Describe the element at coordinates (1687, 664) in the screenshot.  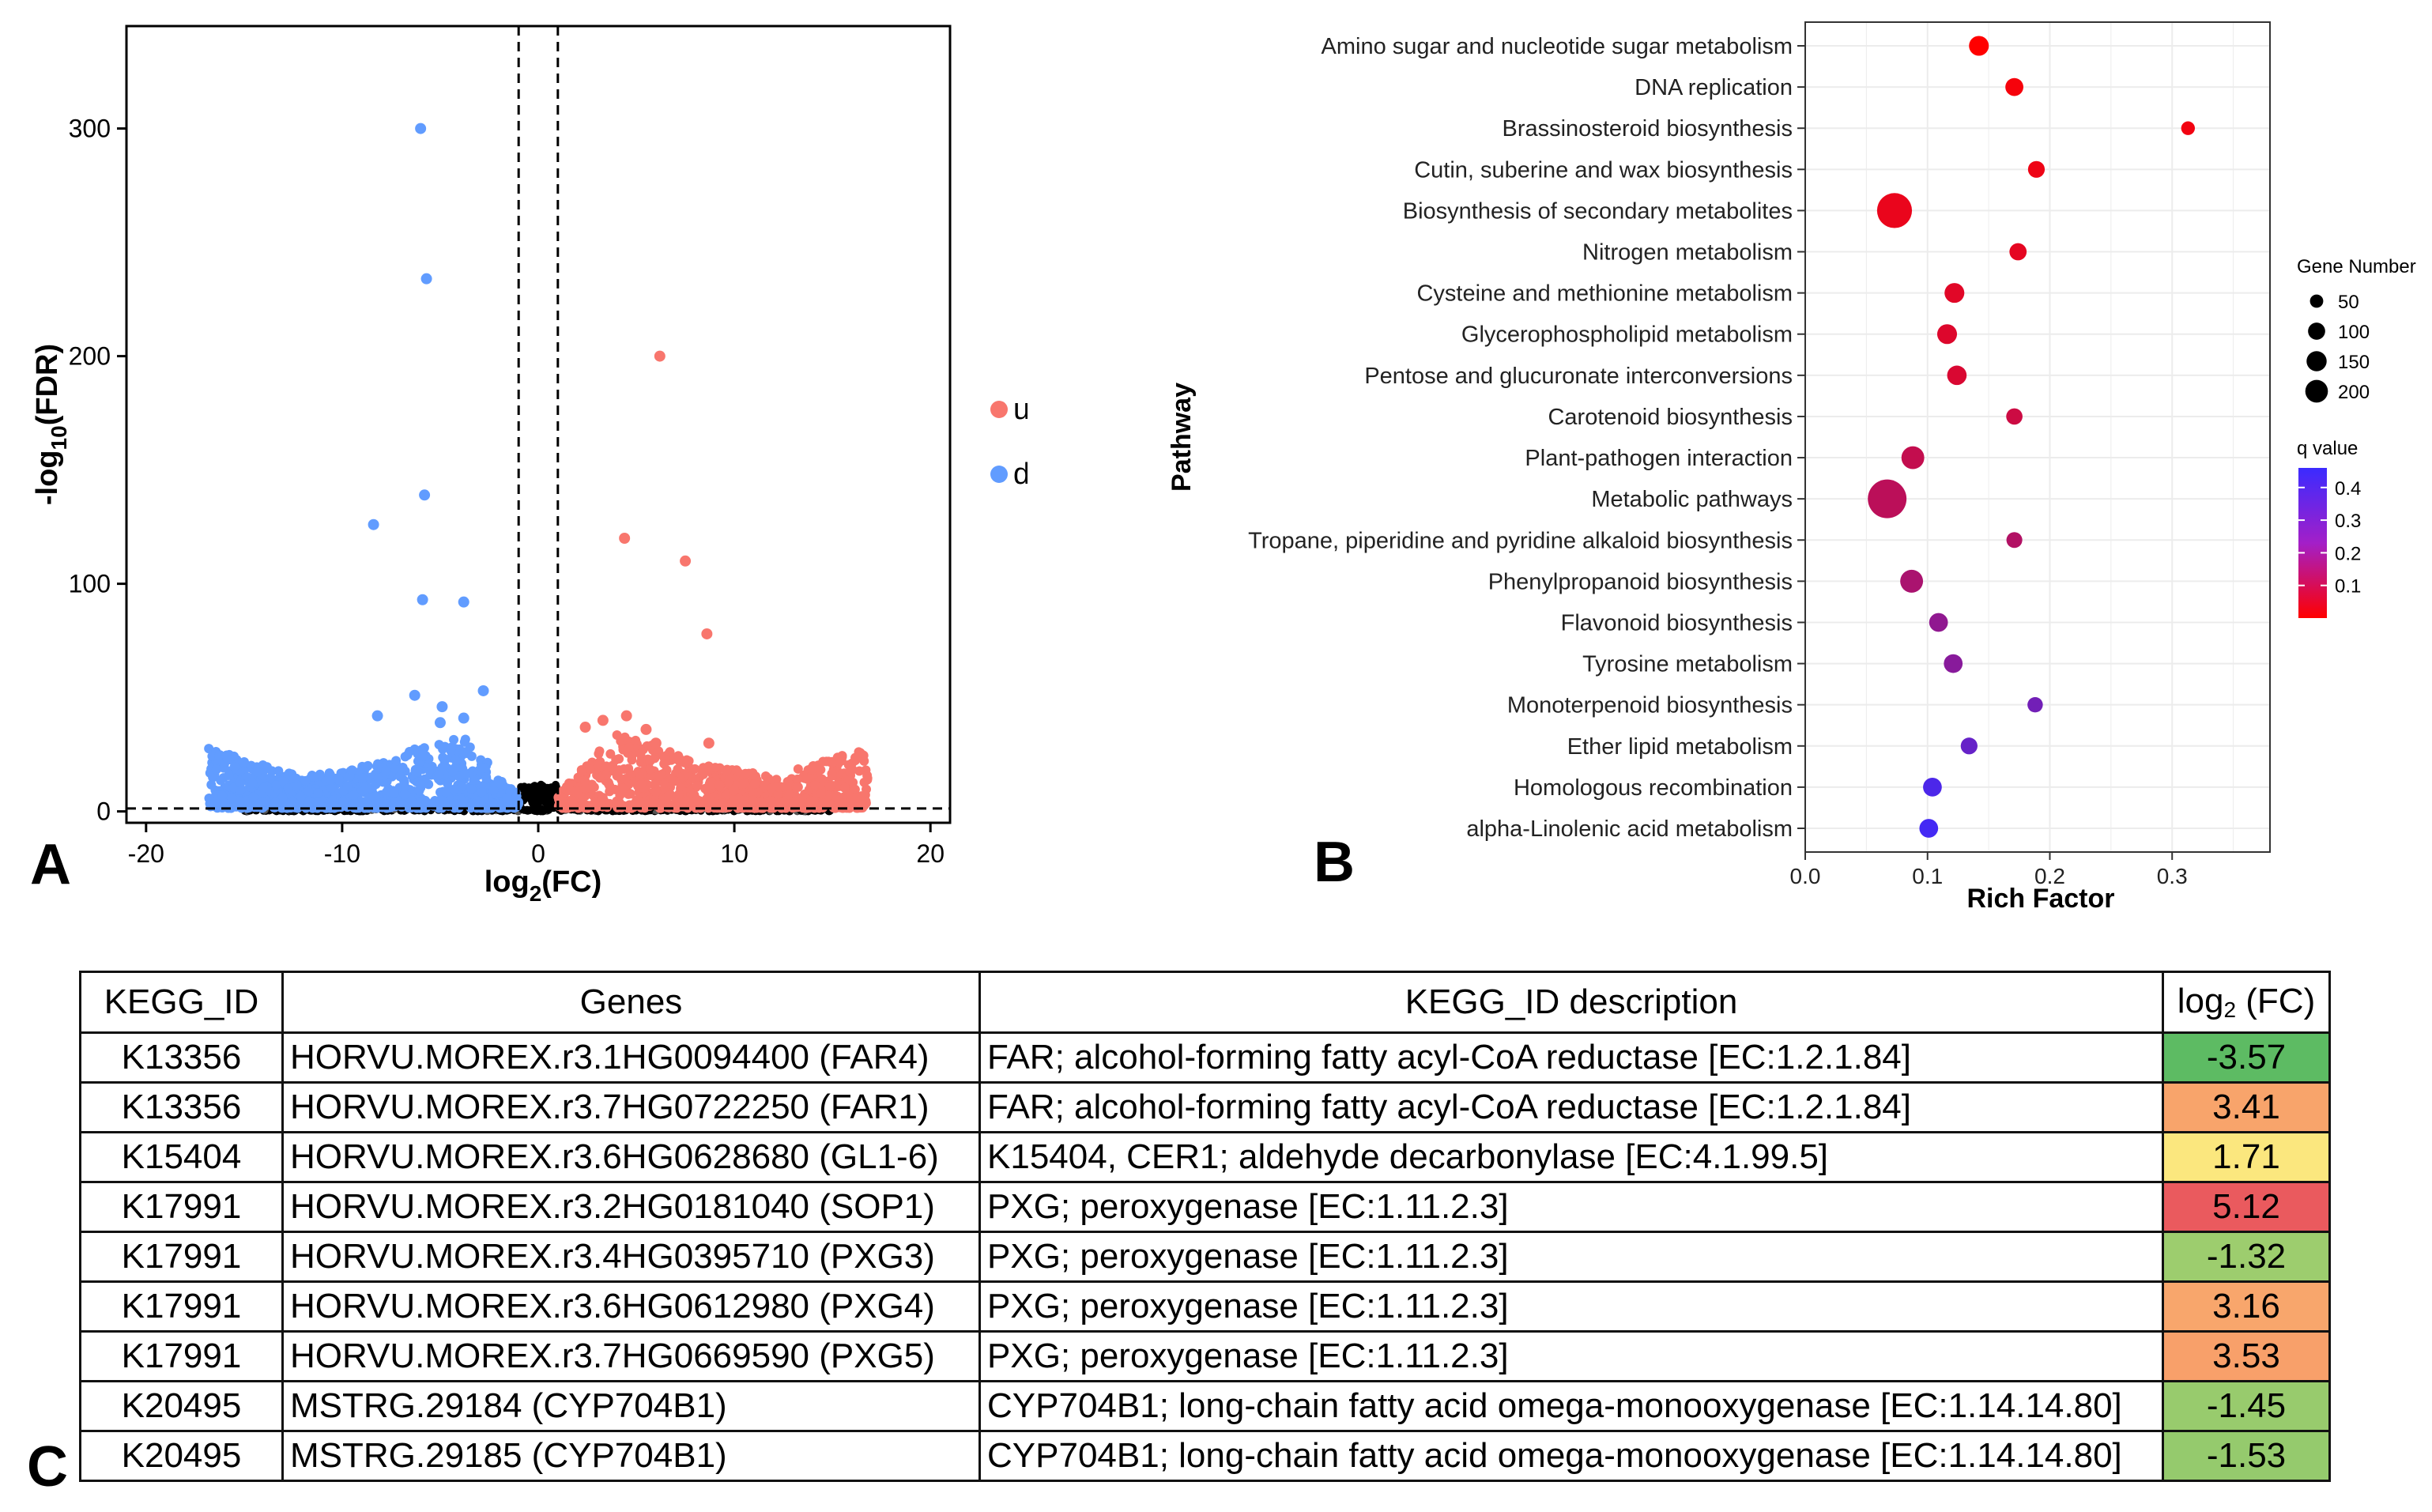
I see `pathway-label: Tyrosine metabolism` at that location.